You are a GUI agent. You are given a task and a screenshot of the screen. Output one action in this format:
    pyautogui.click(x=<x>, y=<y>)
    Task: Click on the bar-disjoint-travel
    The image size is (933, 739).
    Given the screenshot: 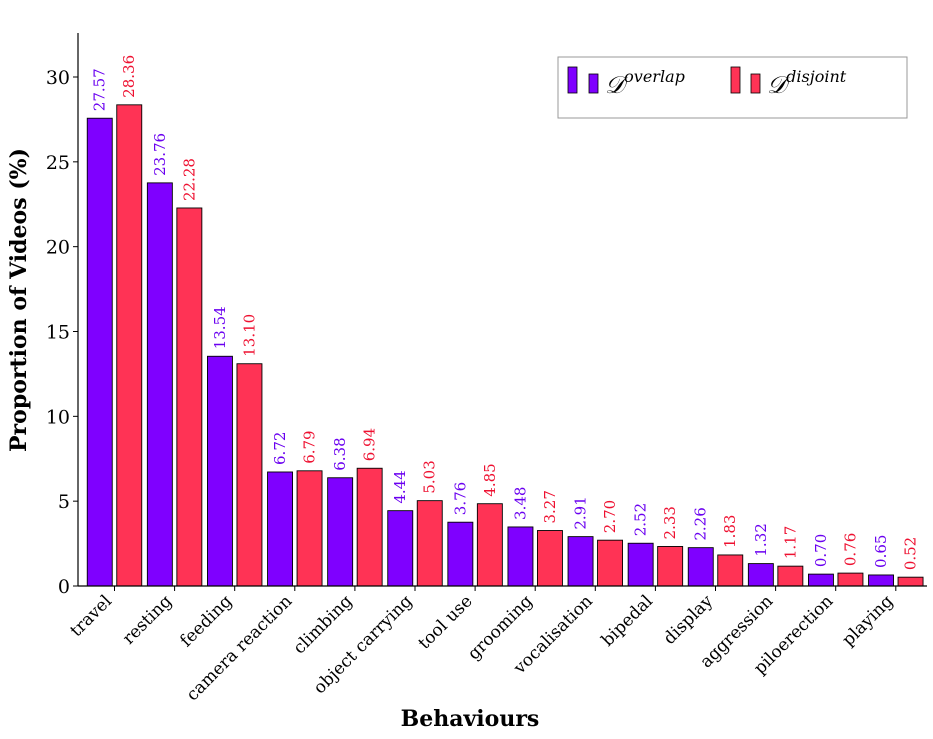 What is the action you would take?
    pyautogui.click(x=129, y=345)
    